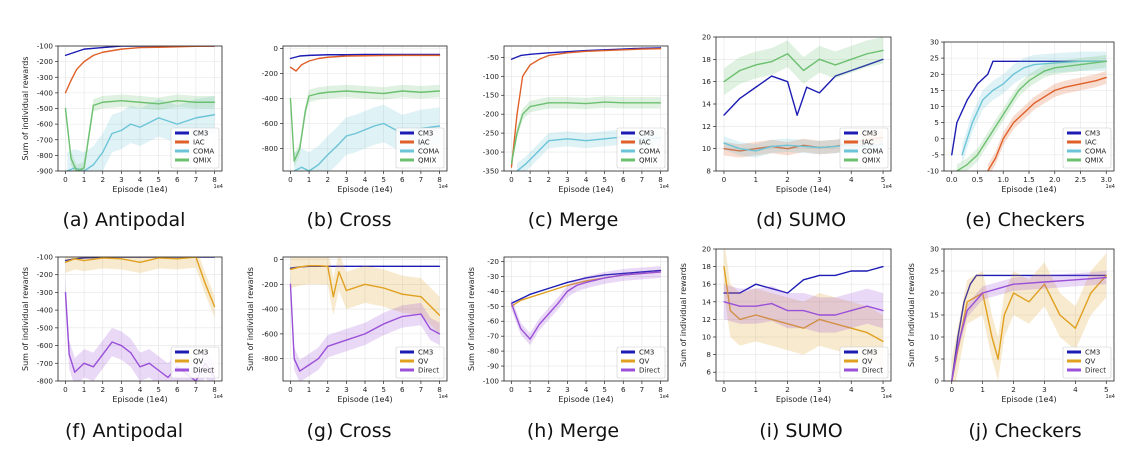  What do you see at coordinates (177, 389) in the screenshot?
I see `x-tick-label: 6` at bounding box center [177, 389].